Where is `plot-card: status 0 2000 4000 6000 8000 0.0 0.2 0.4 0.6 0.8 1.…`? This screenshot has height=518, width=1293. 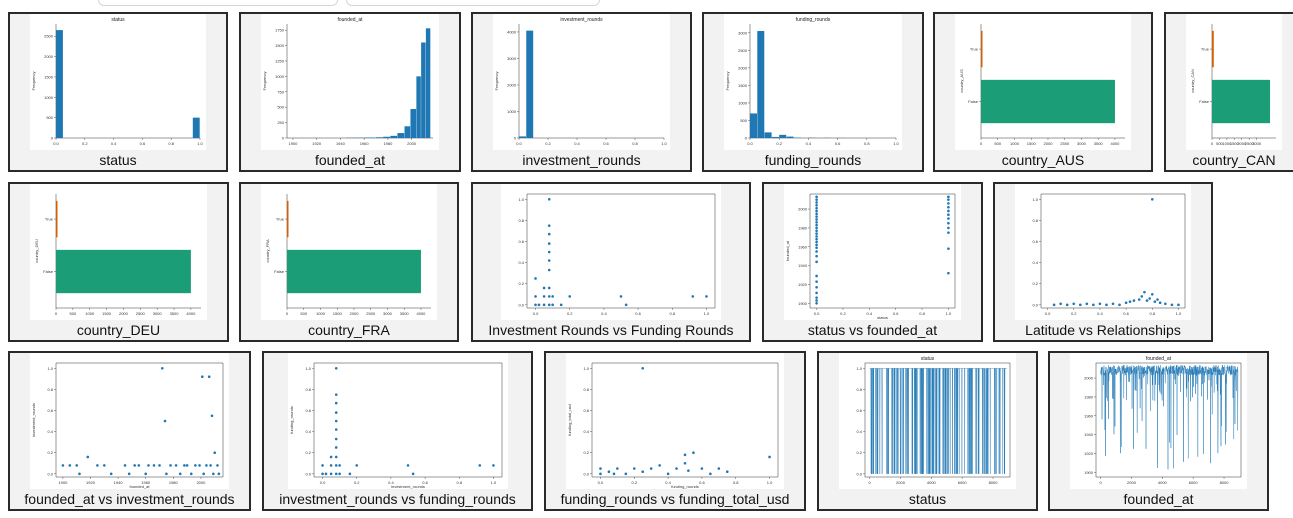
plot-card: status 0 2000 4000 6000 8000 0.0 0.2 0.4 0.6 0.8 1.… is located at coordinates (927, 431).